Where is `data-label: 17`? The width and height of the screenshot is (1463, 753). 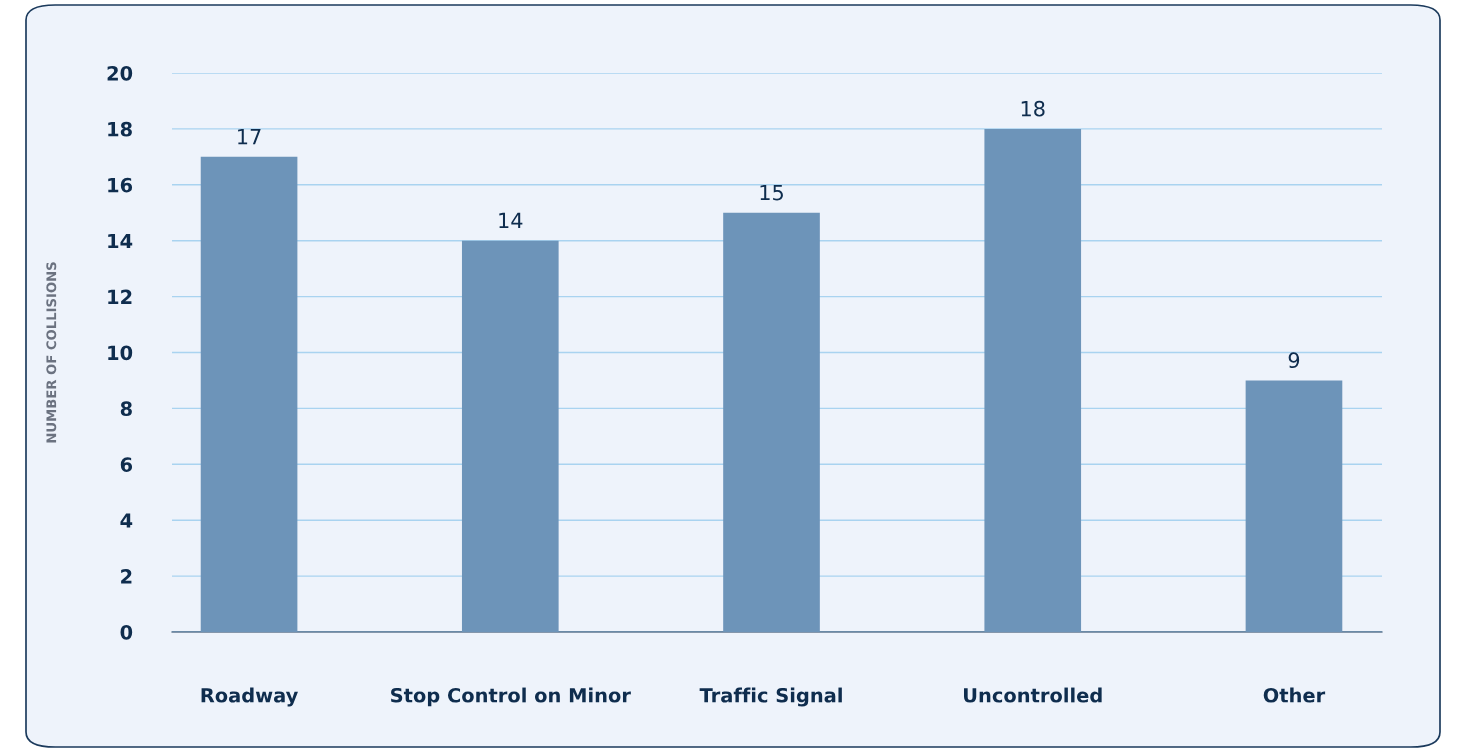
data-label: 17 is located at coordinates (249, 137).